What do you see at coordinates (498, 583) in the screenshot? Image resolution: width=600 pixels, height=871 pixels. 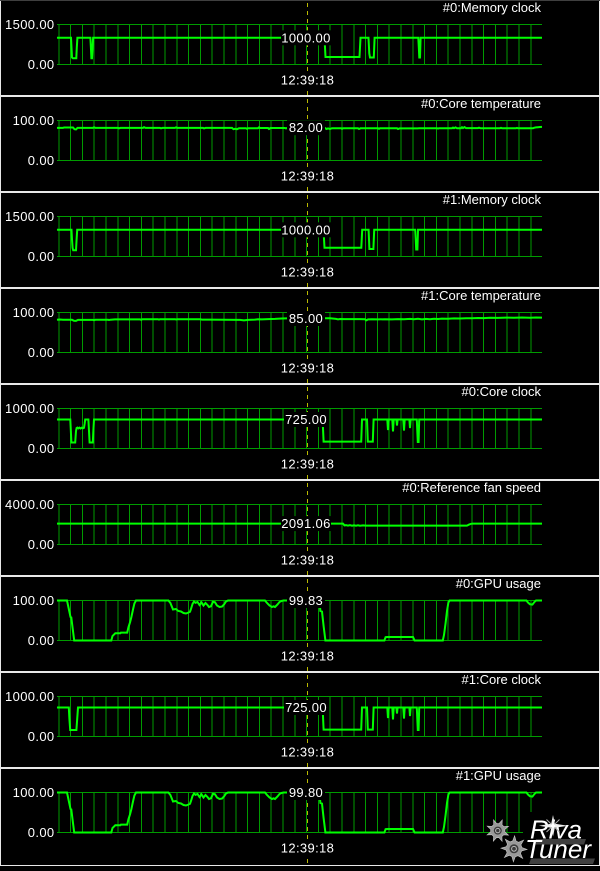 I see `svg-text: #0:GPU usage` at bounding box center [498, 583].